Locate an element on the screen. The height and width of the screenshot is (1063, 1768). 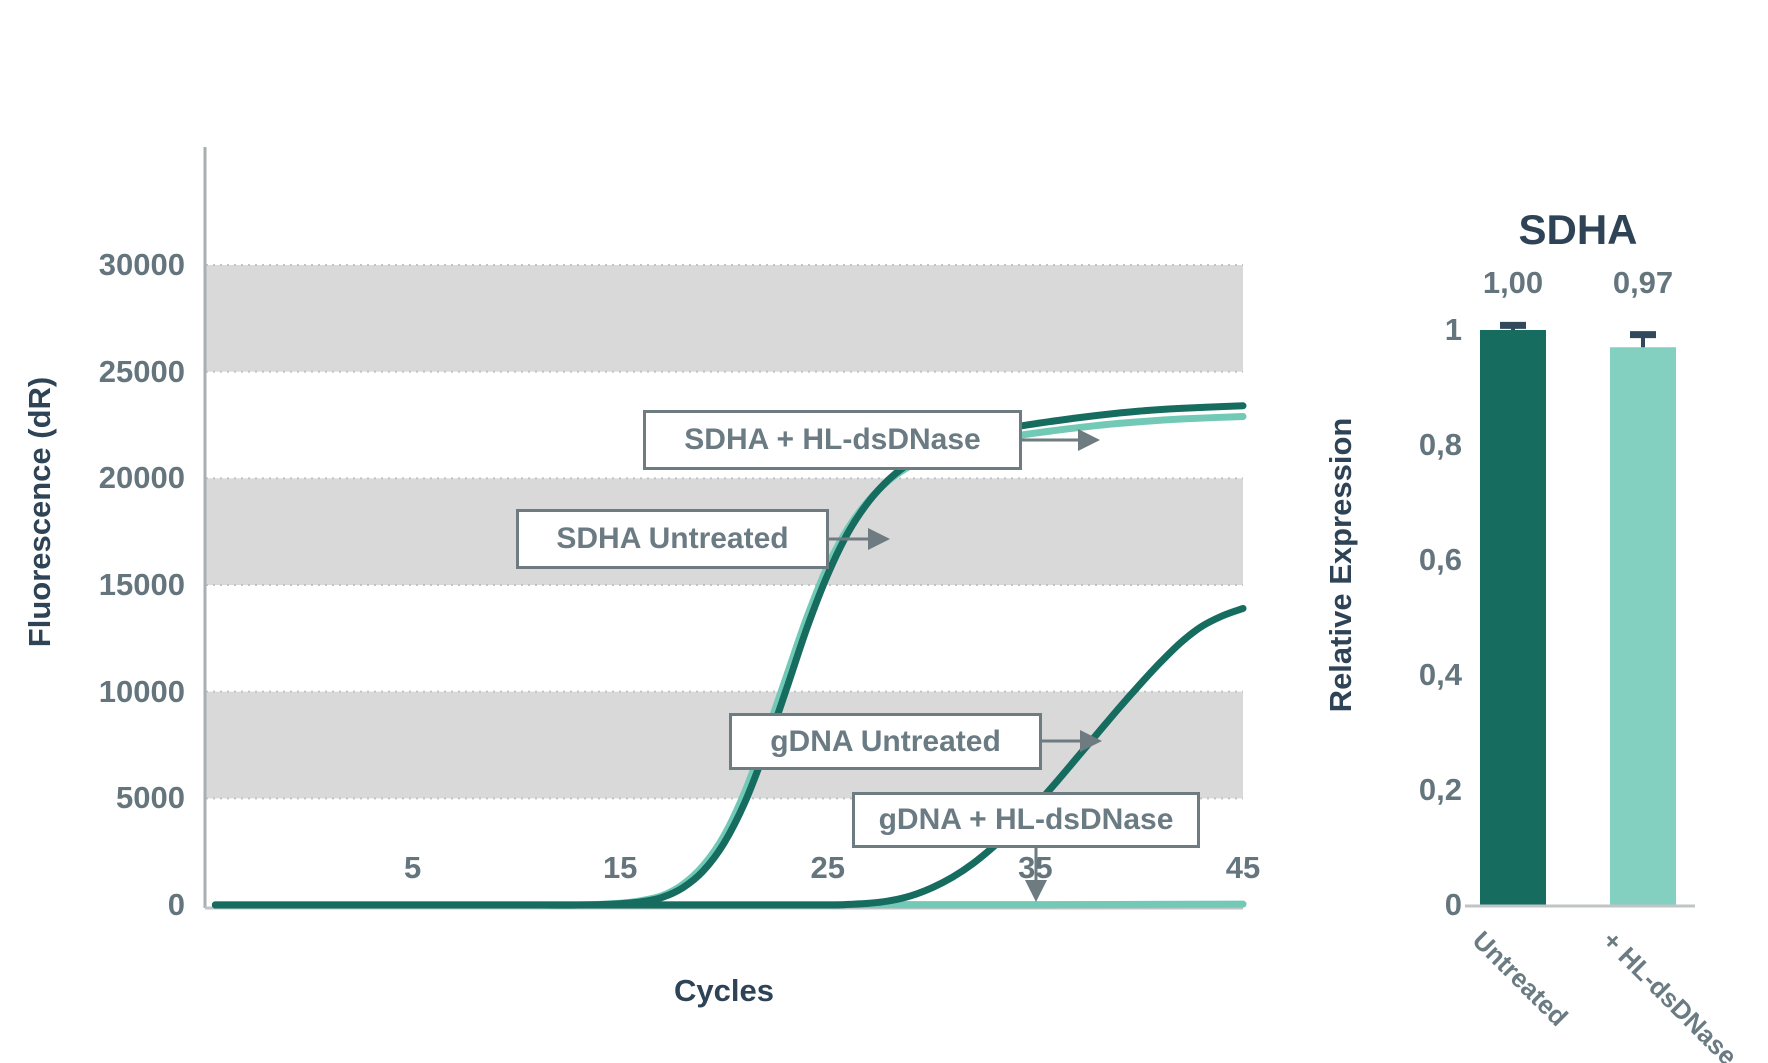
relative-expression-tick-0: 0 is located at coordinates (1453, 904).